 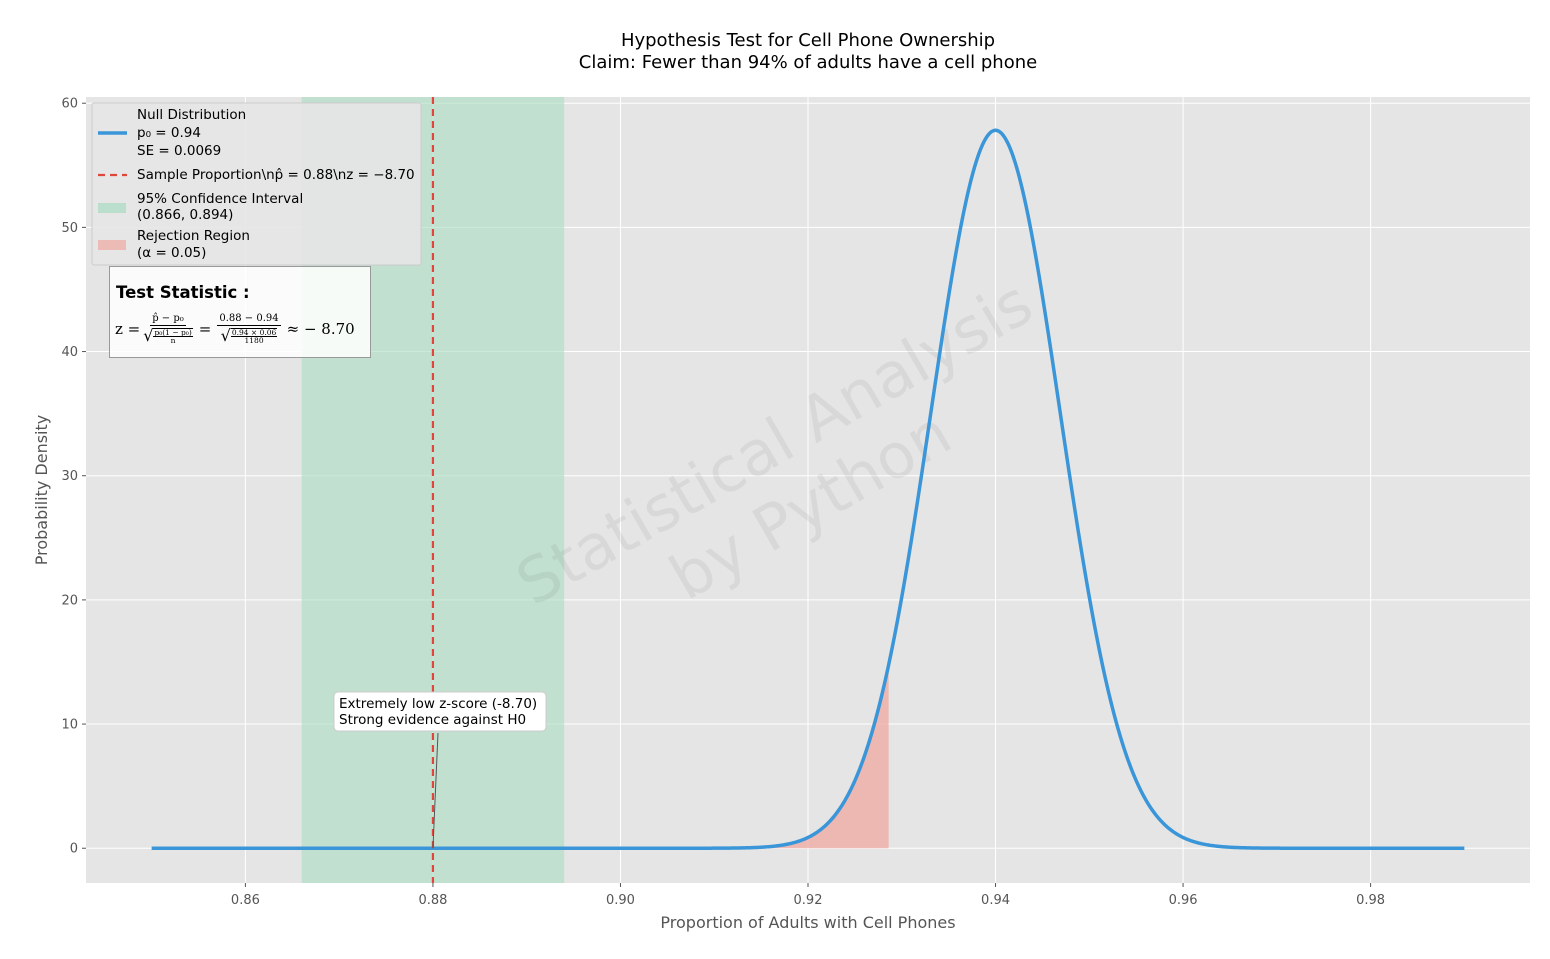 I want to click on legend-swatch-ci, so click(x=112, y=208).